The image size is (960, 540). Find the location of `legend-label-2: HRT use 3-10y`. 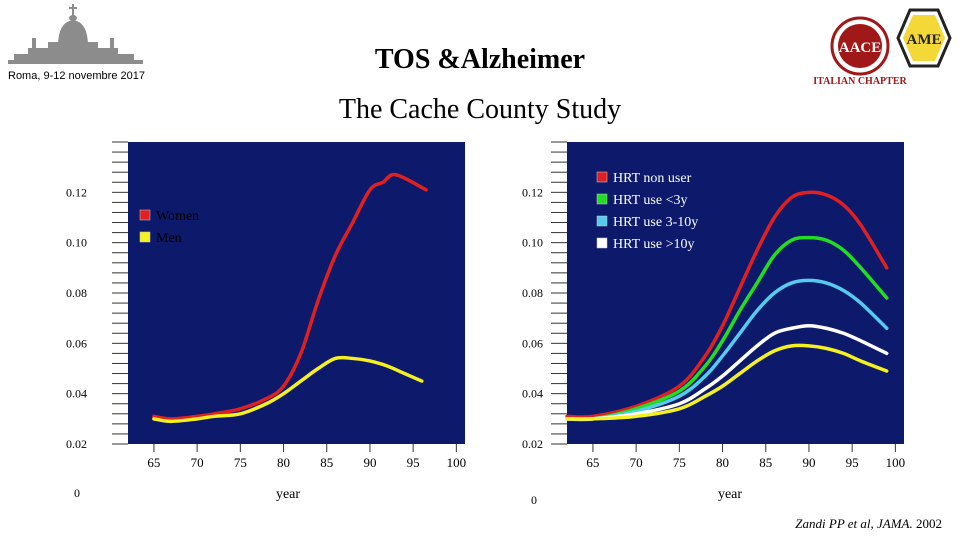

legend-label-2: HRT use 3-10y is located at coordinates (655, 222).